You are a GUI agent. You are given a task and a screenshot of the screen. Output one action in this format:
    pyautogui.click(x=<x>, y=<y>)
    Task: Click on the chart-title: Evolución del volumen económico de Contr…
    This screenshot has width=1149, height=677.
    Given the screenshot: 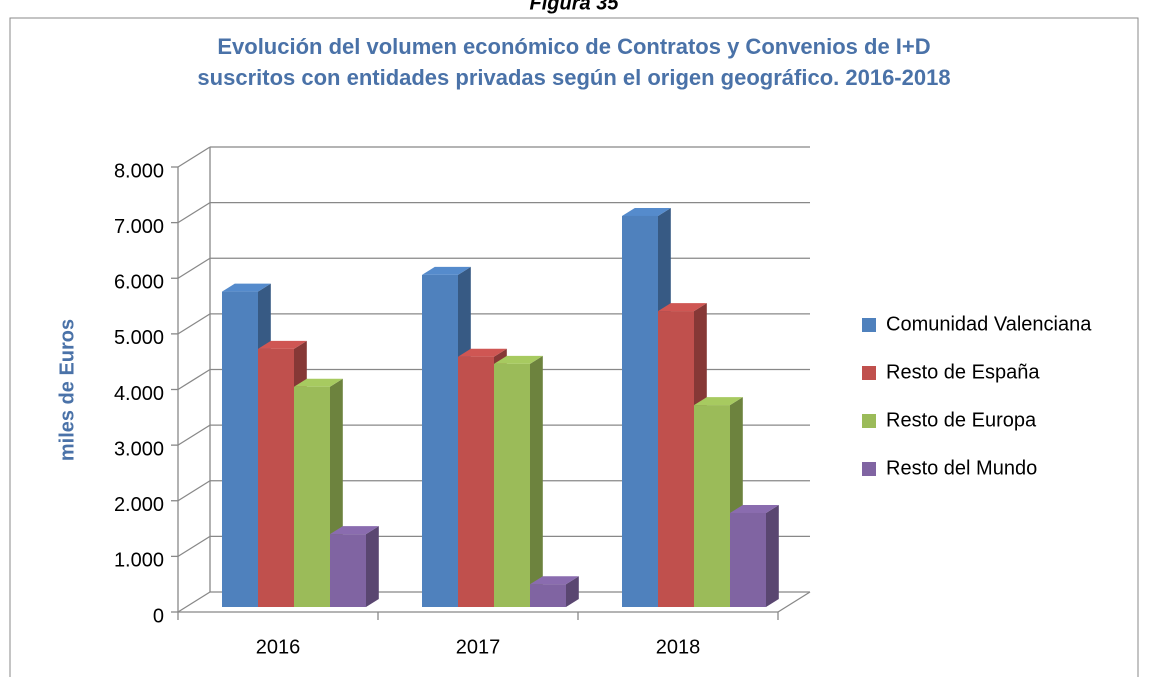 What is the action you would take?
    pyautogui.click(x=573, y=46)
    